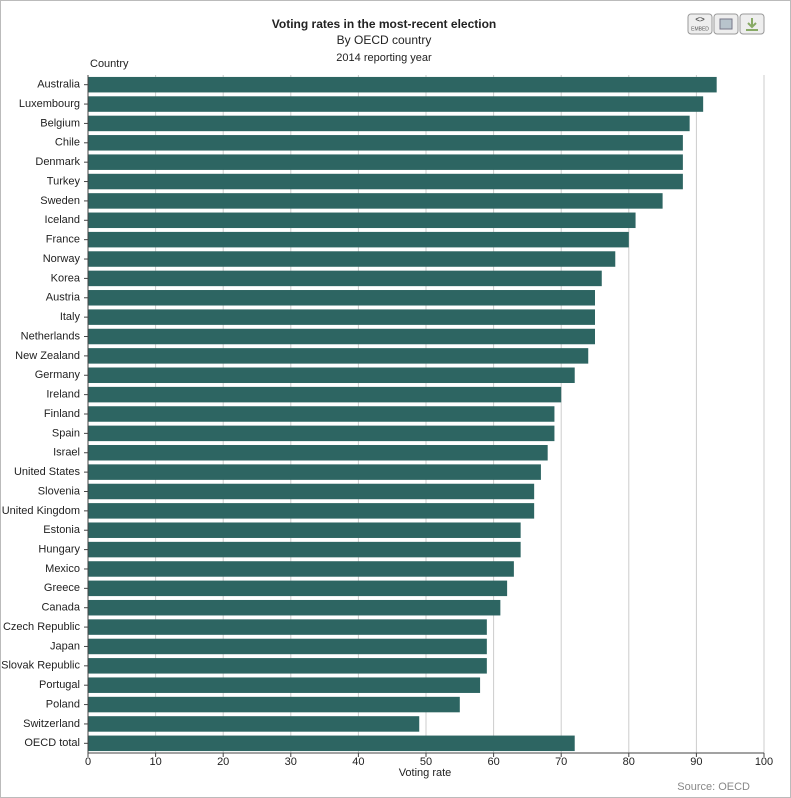  What do you see at coordinates (70, 317) in the screenshot?
I see `y-tick-label: Italy` at bounding box center [70, 317].